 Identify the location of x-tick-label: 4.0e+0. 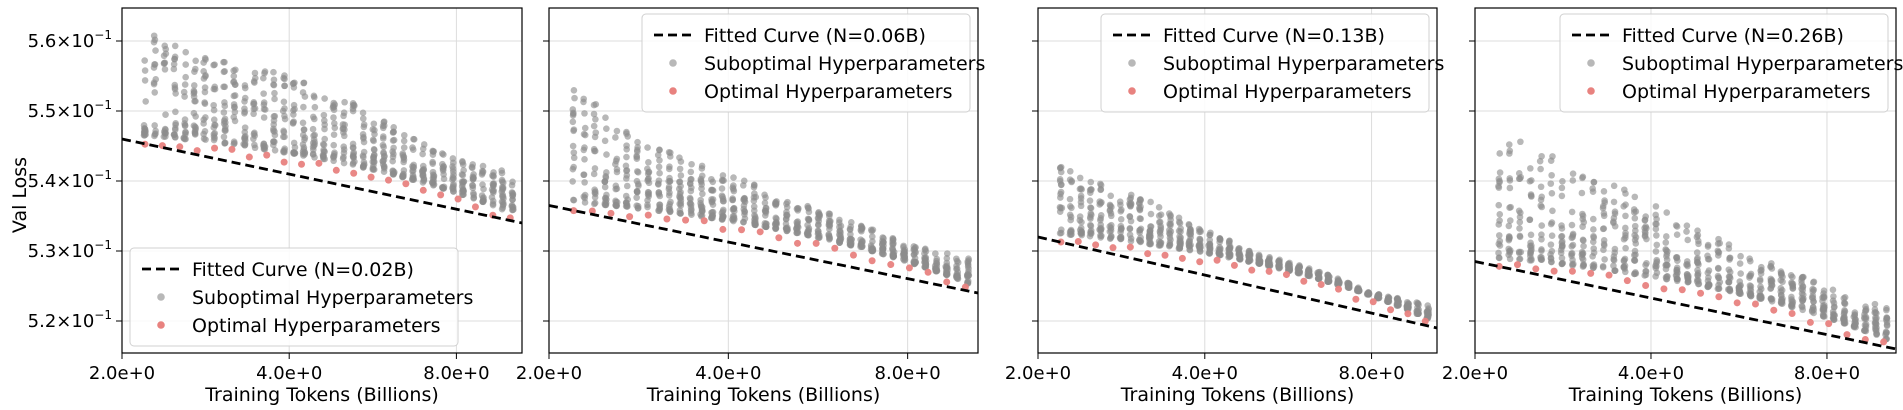
(728, 373).